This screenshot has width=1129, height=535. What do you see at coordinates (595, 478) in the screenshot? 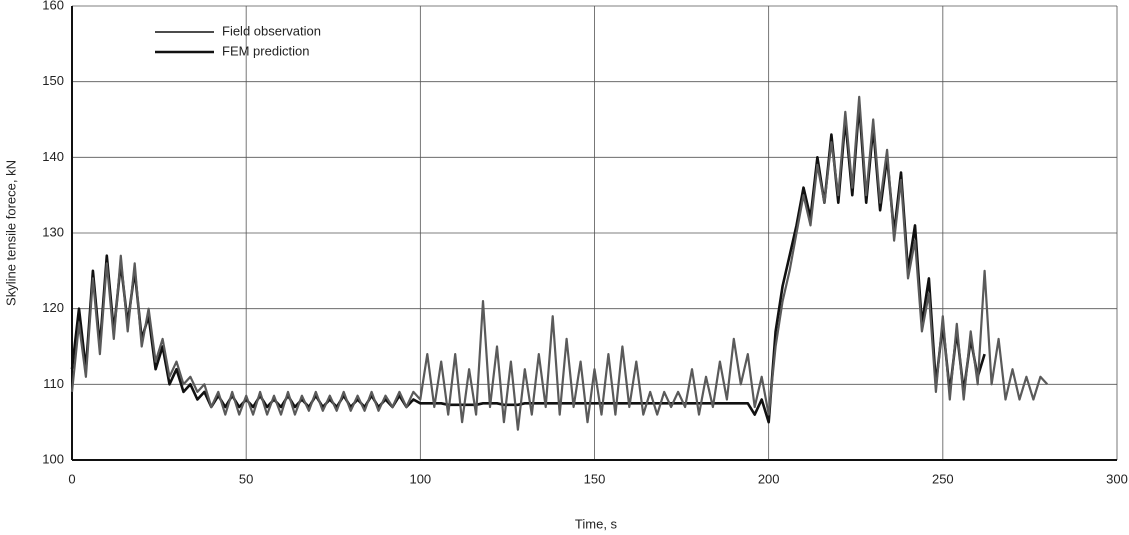
I see `x-tick-label: 150` at bounding box center [595, 478].